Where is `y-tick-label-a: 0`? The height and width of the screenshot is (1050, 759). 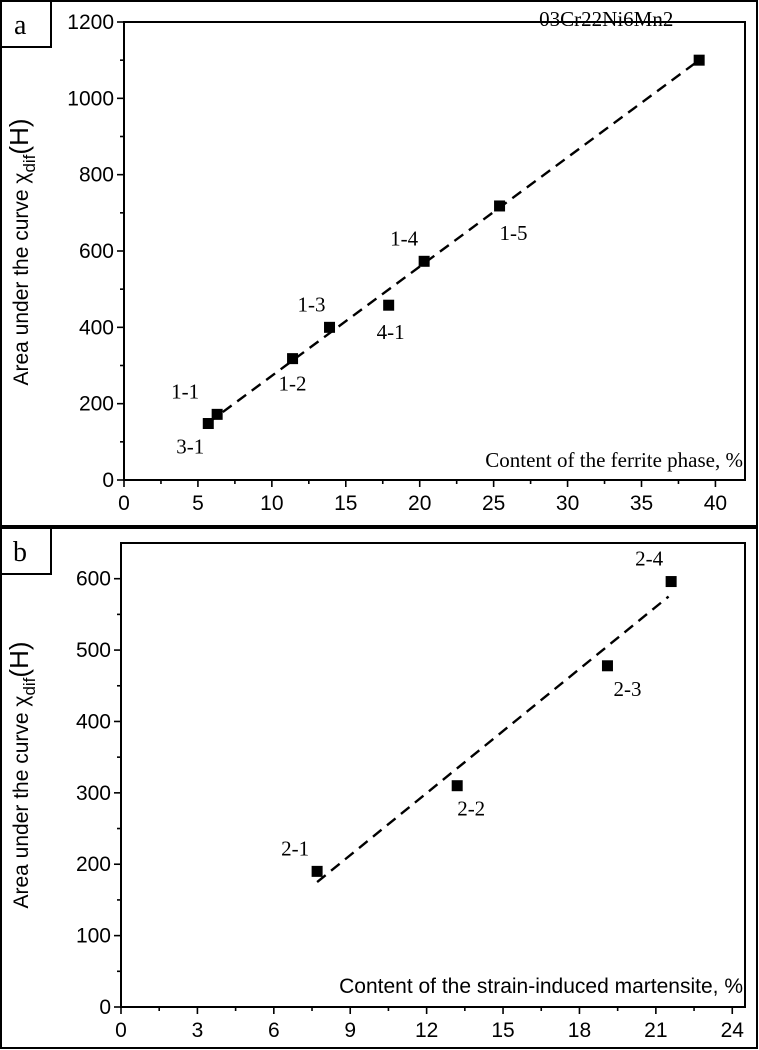 y-tick-label-a: 0 is located at coordinates (108, 480).